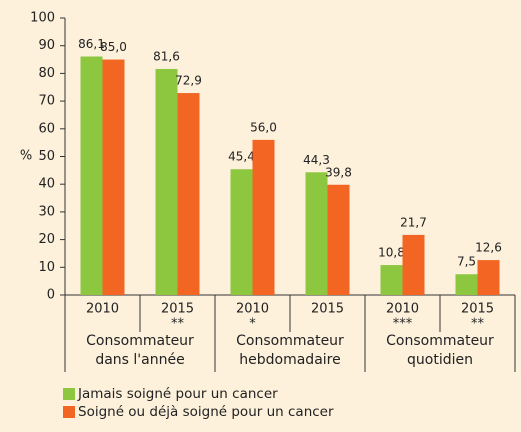 The width and height of the screenshot is (521, 432). I want to click on value-label: 7,5, so click(466, 262).